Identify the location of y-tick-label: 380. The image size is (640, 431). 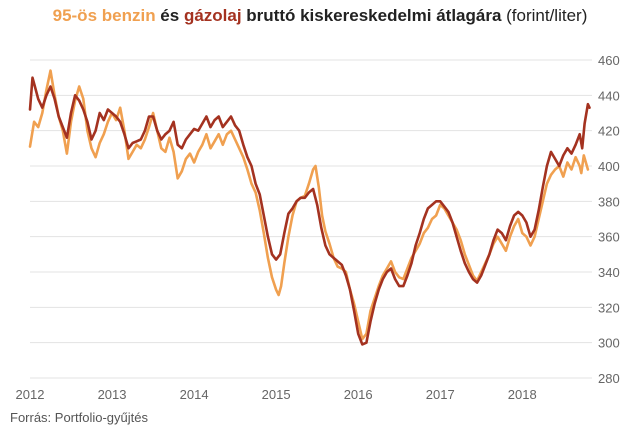
(609, 201).